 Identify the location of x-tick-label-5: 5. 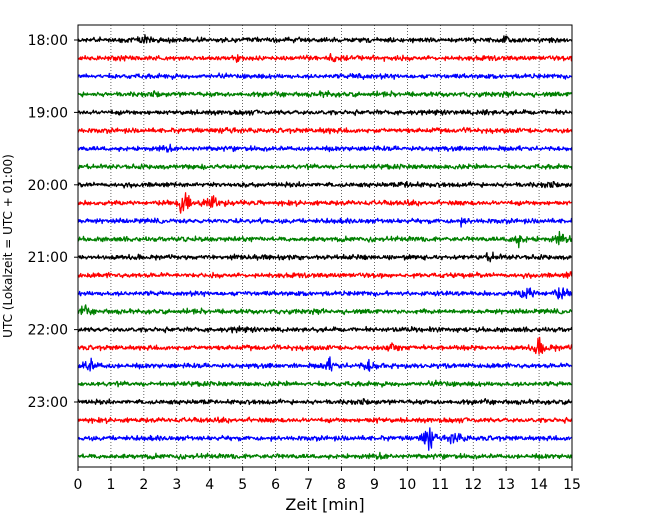
(242, 485).